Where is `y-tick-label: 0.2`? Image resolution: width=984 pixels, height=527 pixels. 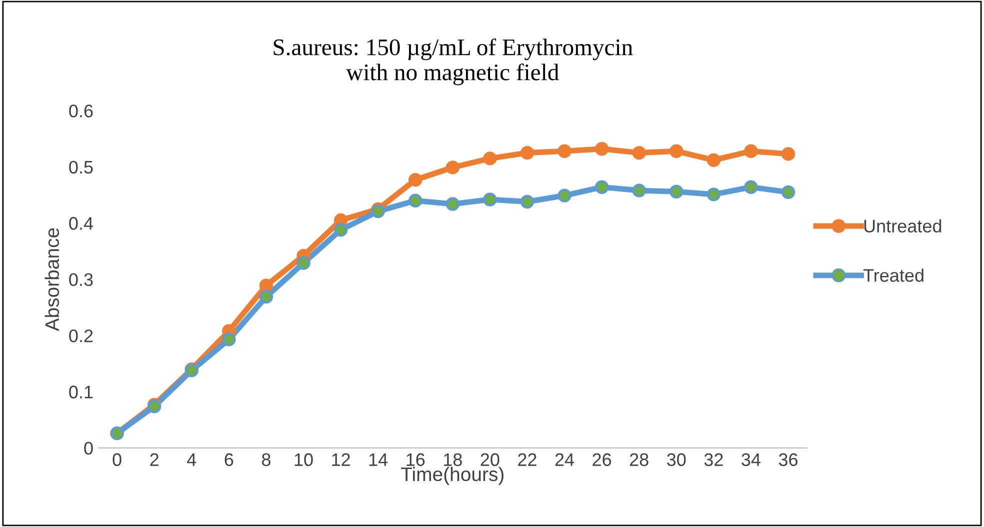
y-tick-label: 0.2 is located at coordinates (81, 335).